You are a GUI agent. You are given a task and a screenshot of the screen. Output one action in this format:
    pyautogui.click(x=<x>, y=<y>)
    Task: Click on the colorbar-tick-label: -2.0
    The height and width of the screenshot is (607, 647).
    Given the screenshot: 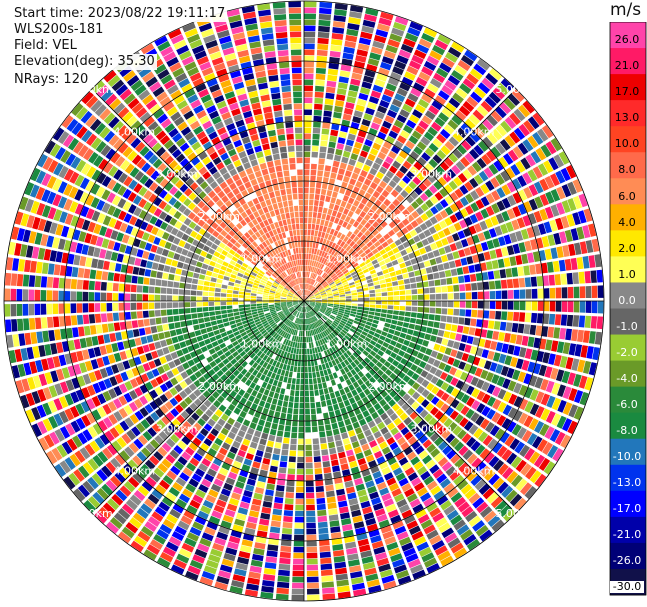 What is the action you would take?
    pyautogui.click(x=627, y=352)
    